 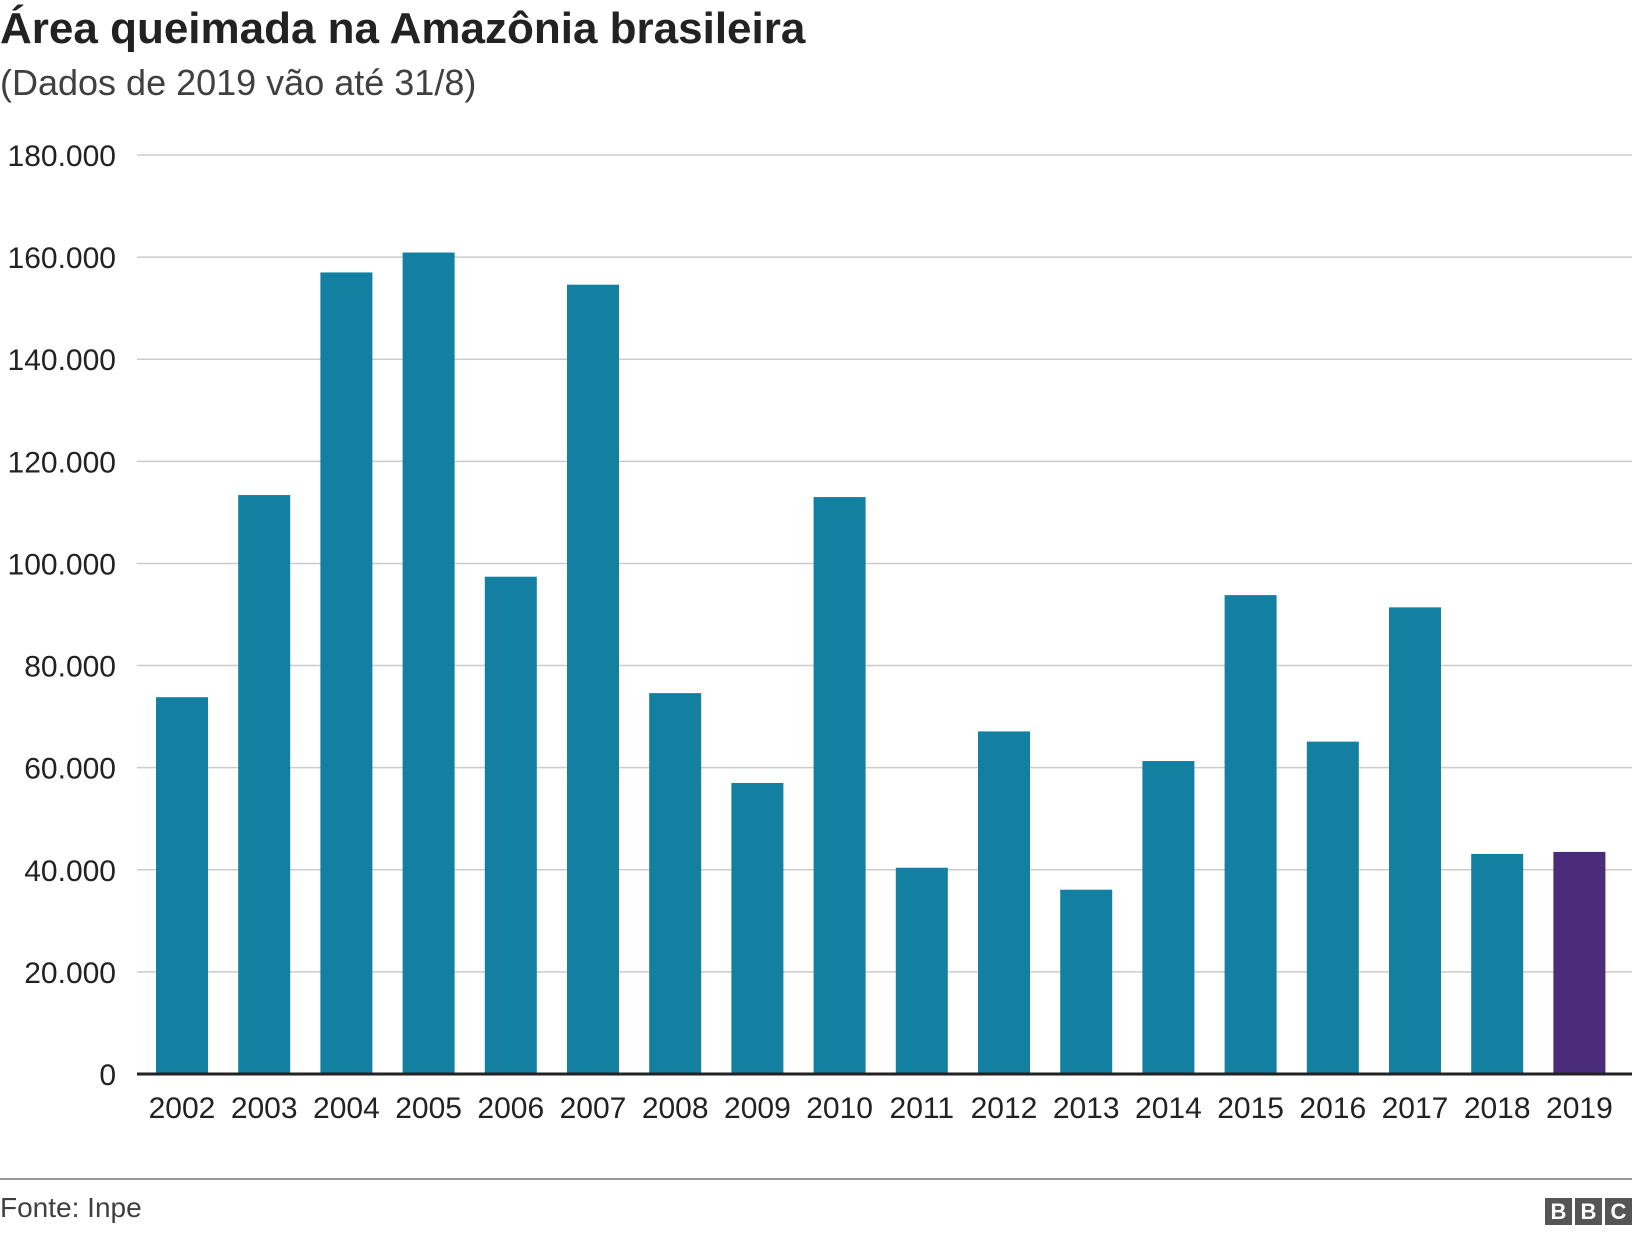 What do you see at coordinates (757, 928) in the screenshot?
I see `bar-2009` at bounding box center [757, 928].